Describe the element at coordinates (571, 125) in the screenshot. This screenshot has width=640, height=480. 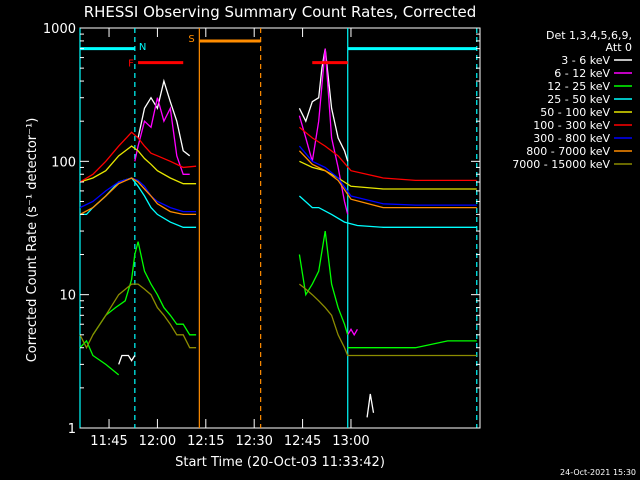
I see `legend-label: 100 - 300 keV` at that location.